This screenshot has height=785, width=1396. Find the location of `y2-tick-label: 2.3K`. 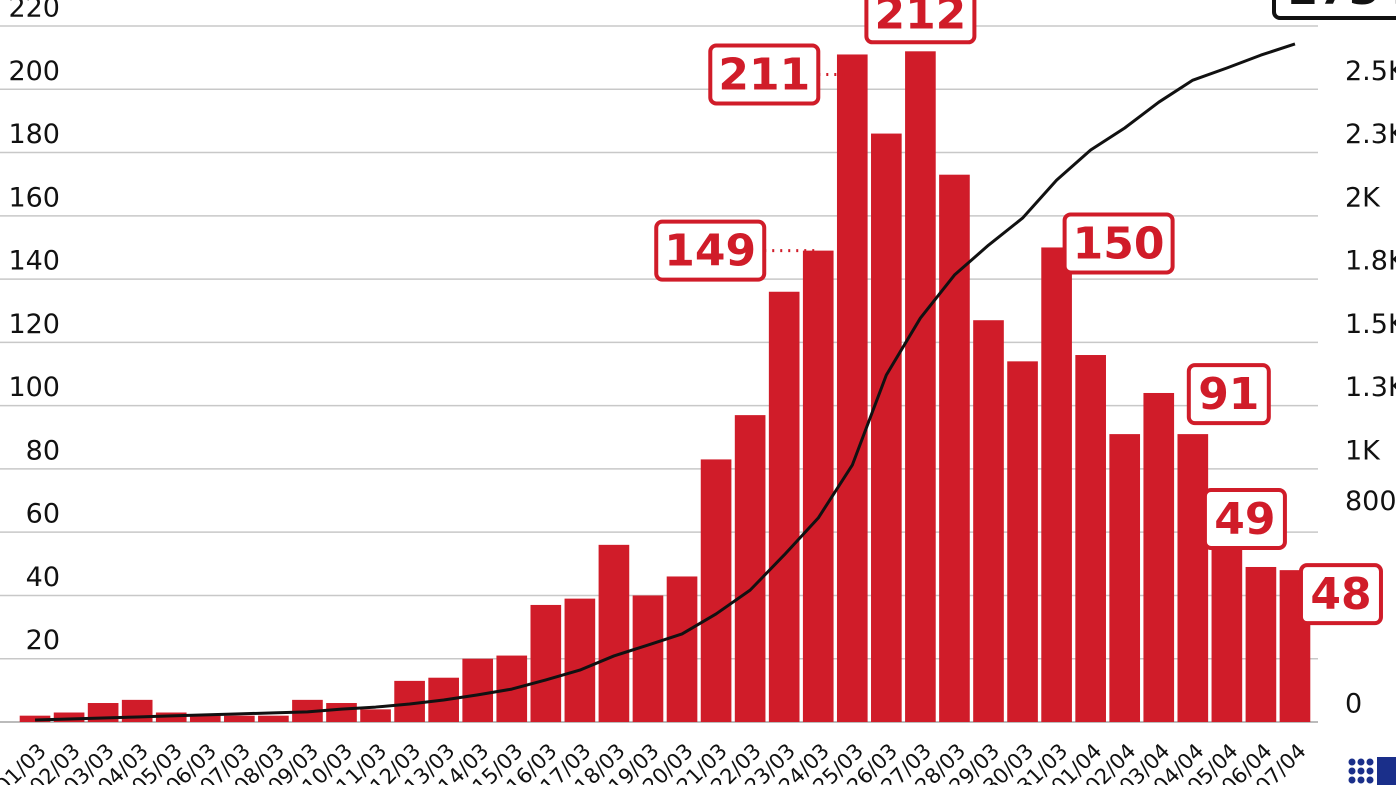

y2-tick-label: 2.3K is located at coordinates (1370, 134).